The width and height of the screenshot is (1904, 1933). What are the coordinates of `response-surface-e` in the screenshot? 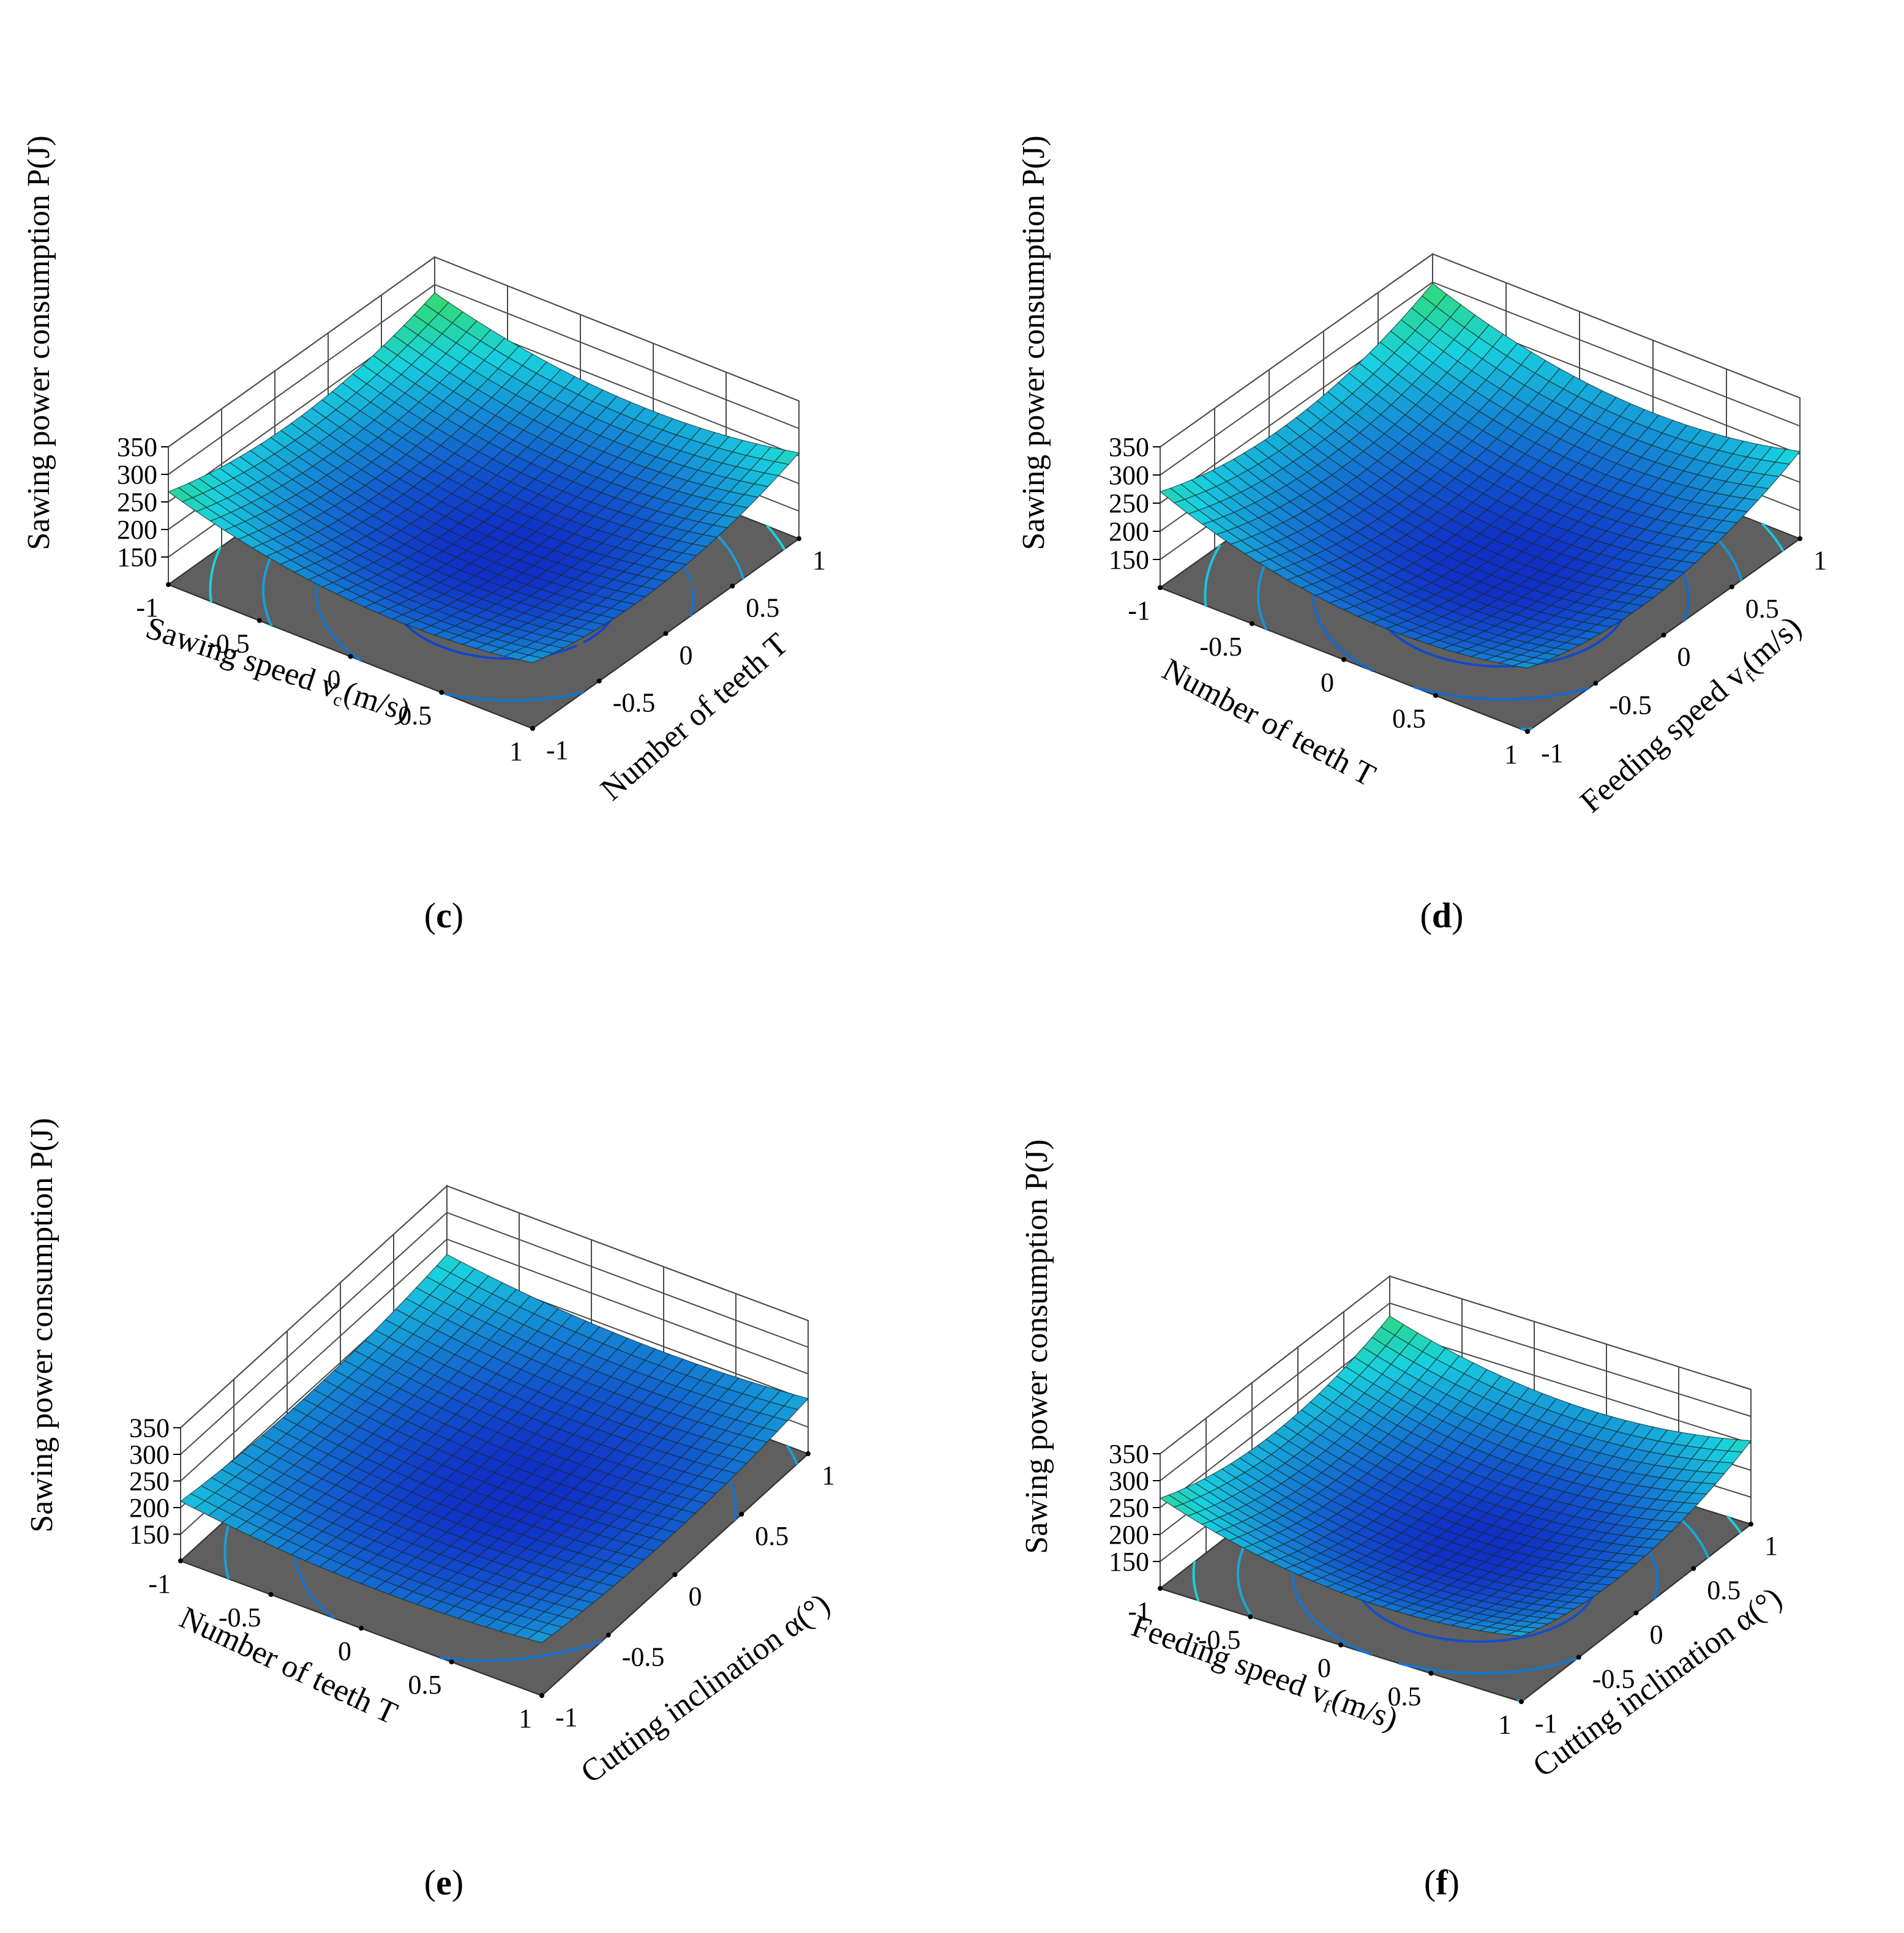 It's located at (494, 1448).